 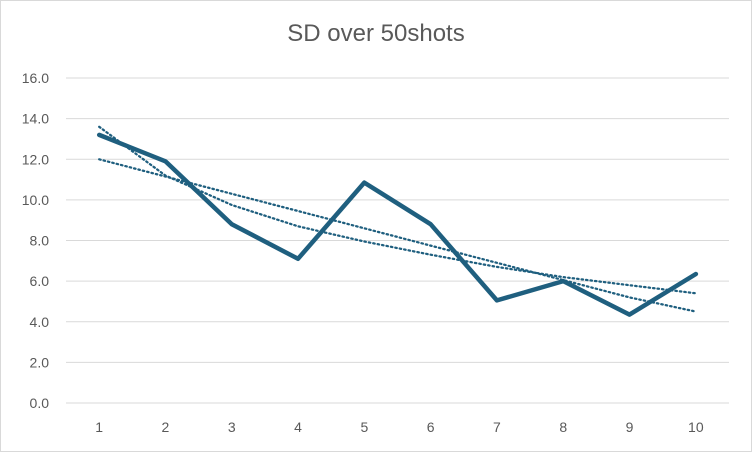 What do you see at coordinates (696, 427) in the screenshot?
I see `x-tick-label: 10` at bounding box center [696, 427].